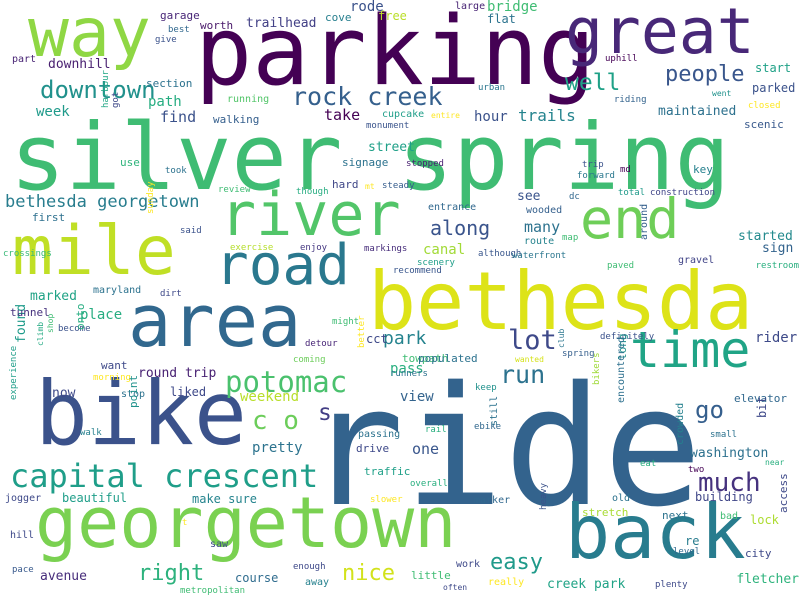 The width and height of the screenshot is (800, 600). What do you see at coordinates (436, 430) in the screenshot?
I see `word: rail` at bounding box center [436, 430].